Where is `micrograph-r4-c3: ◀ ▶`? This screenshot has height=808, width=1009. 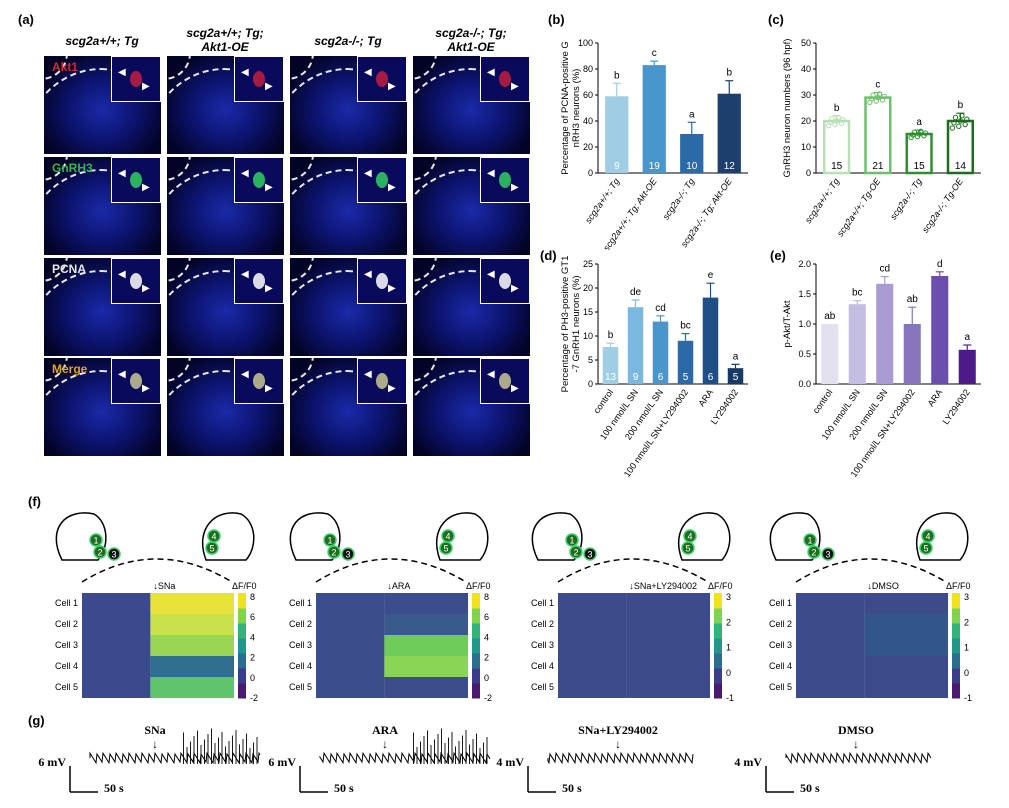
micrograph-r4-c3: ◀ ▶ is located at coordinates (348, 407).